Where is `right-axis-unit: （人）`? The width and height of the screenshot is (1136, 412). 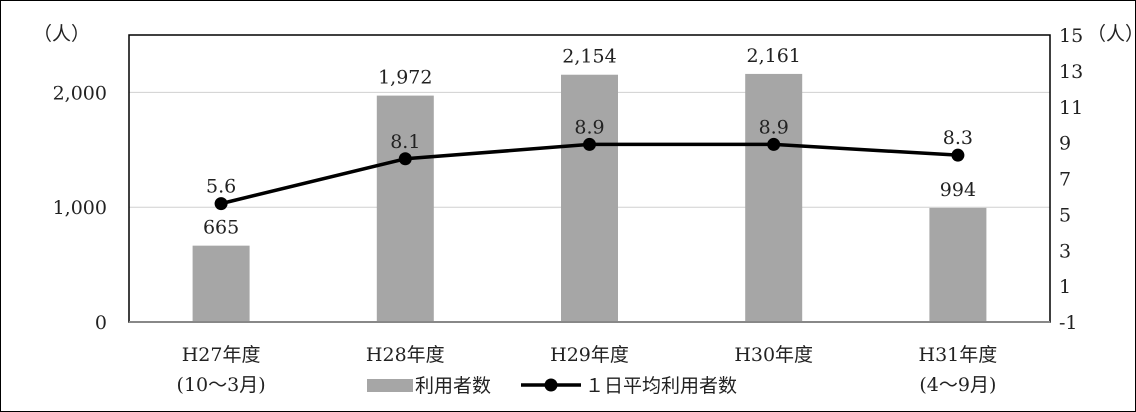 right-axis-unit: （人） is located at coordinates (1111, 34).